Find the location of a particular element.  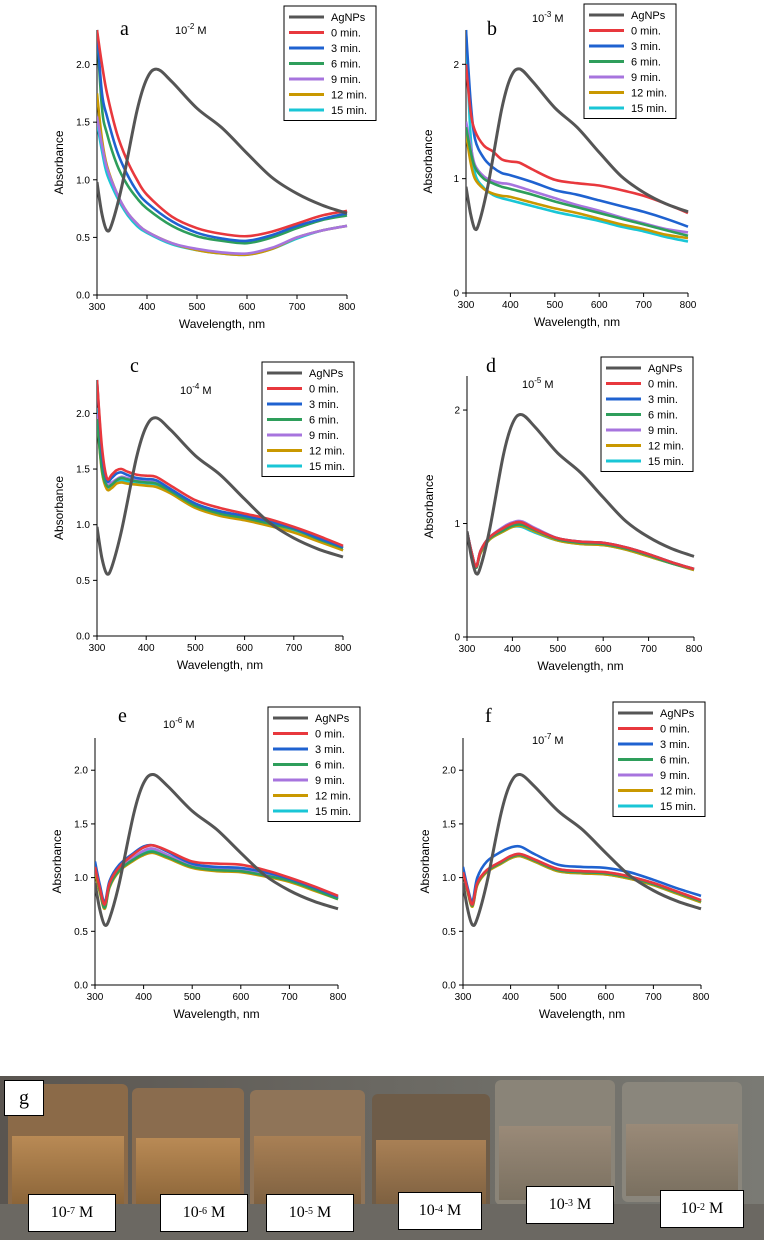

series-line-6-min is located at coordinates (581, 547).